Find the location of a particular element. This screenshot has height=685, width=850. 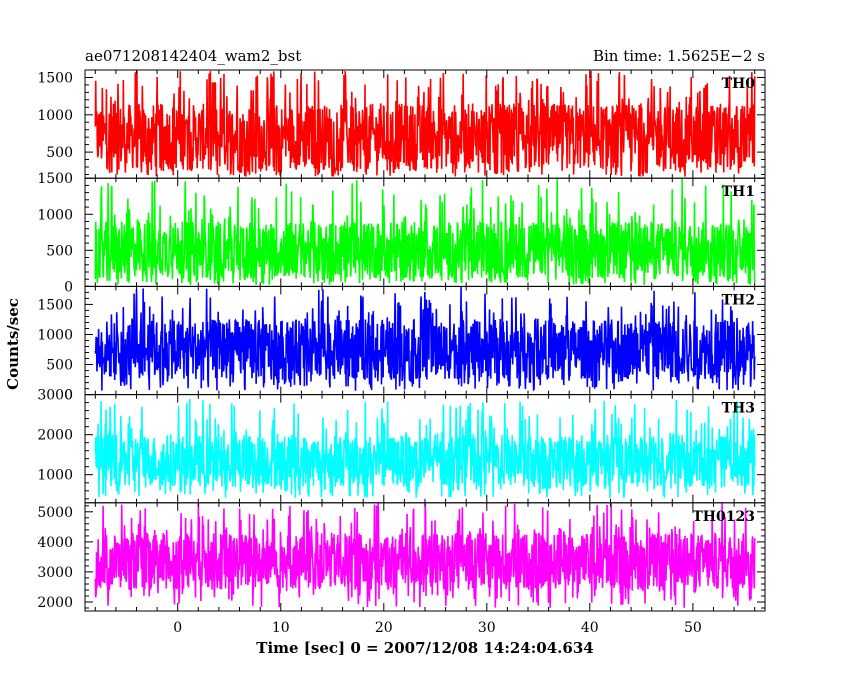

x-tick-label: 50 is located at coordinates (693, 628).